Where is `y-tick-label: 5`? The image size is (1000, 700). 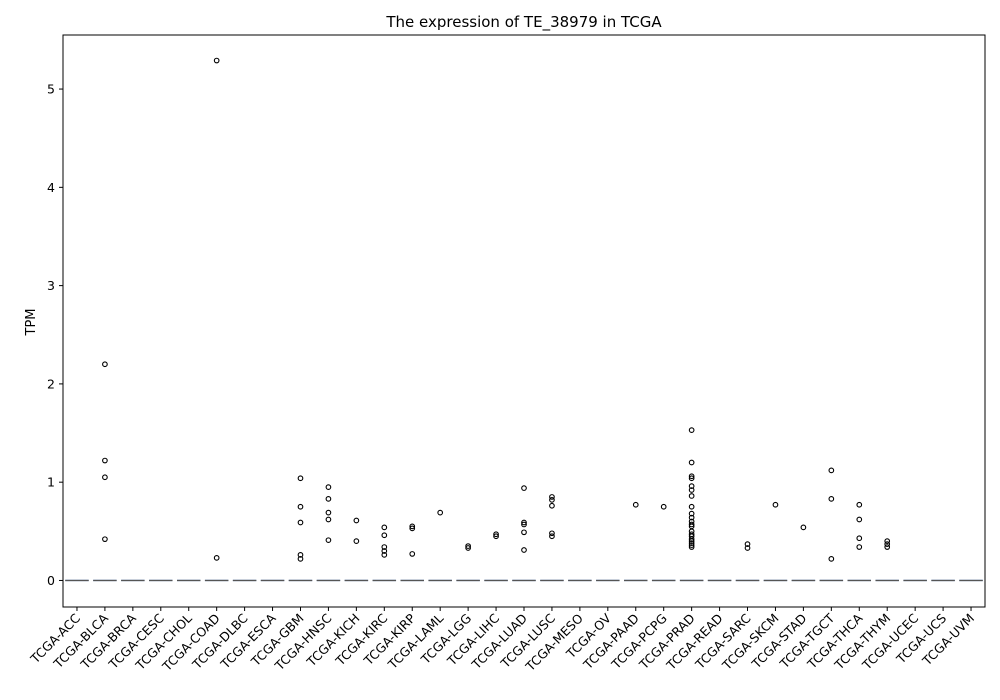 y-tick-label: 5 is located at coordinates (51, 89).